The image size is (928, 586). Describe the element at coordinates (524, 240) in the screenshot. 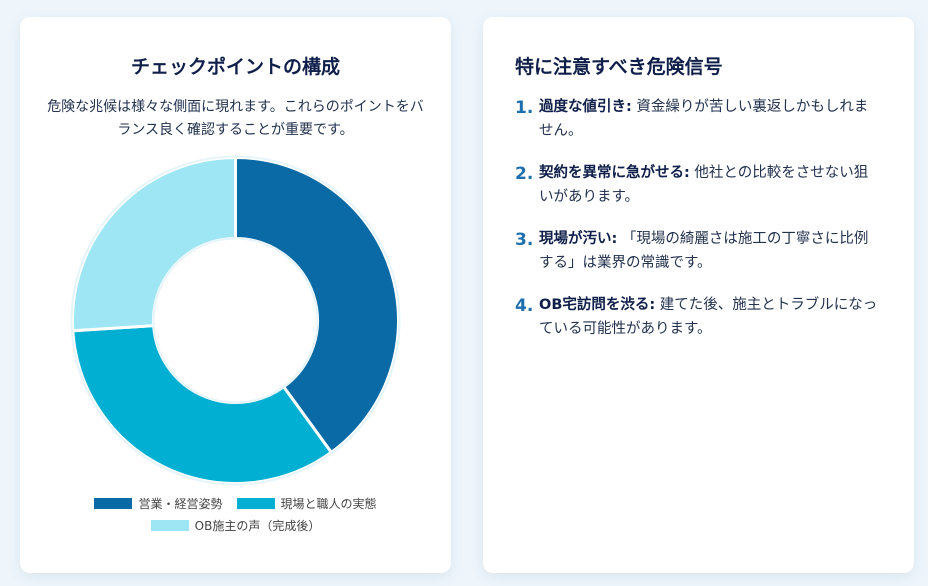

I see `signal-number: 3.` at that location.